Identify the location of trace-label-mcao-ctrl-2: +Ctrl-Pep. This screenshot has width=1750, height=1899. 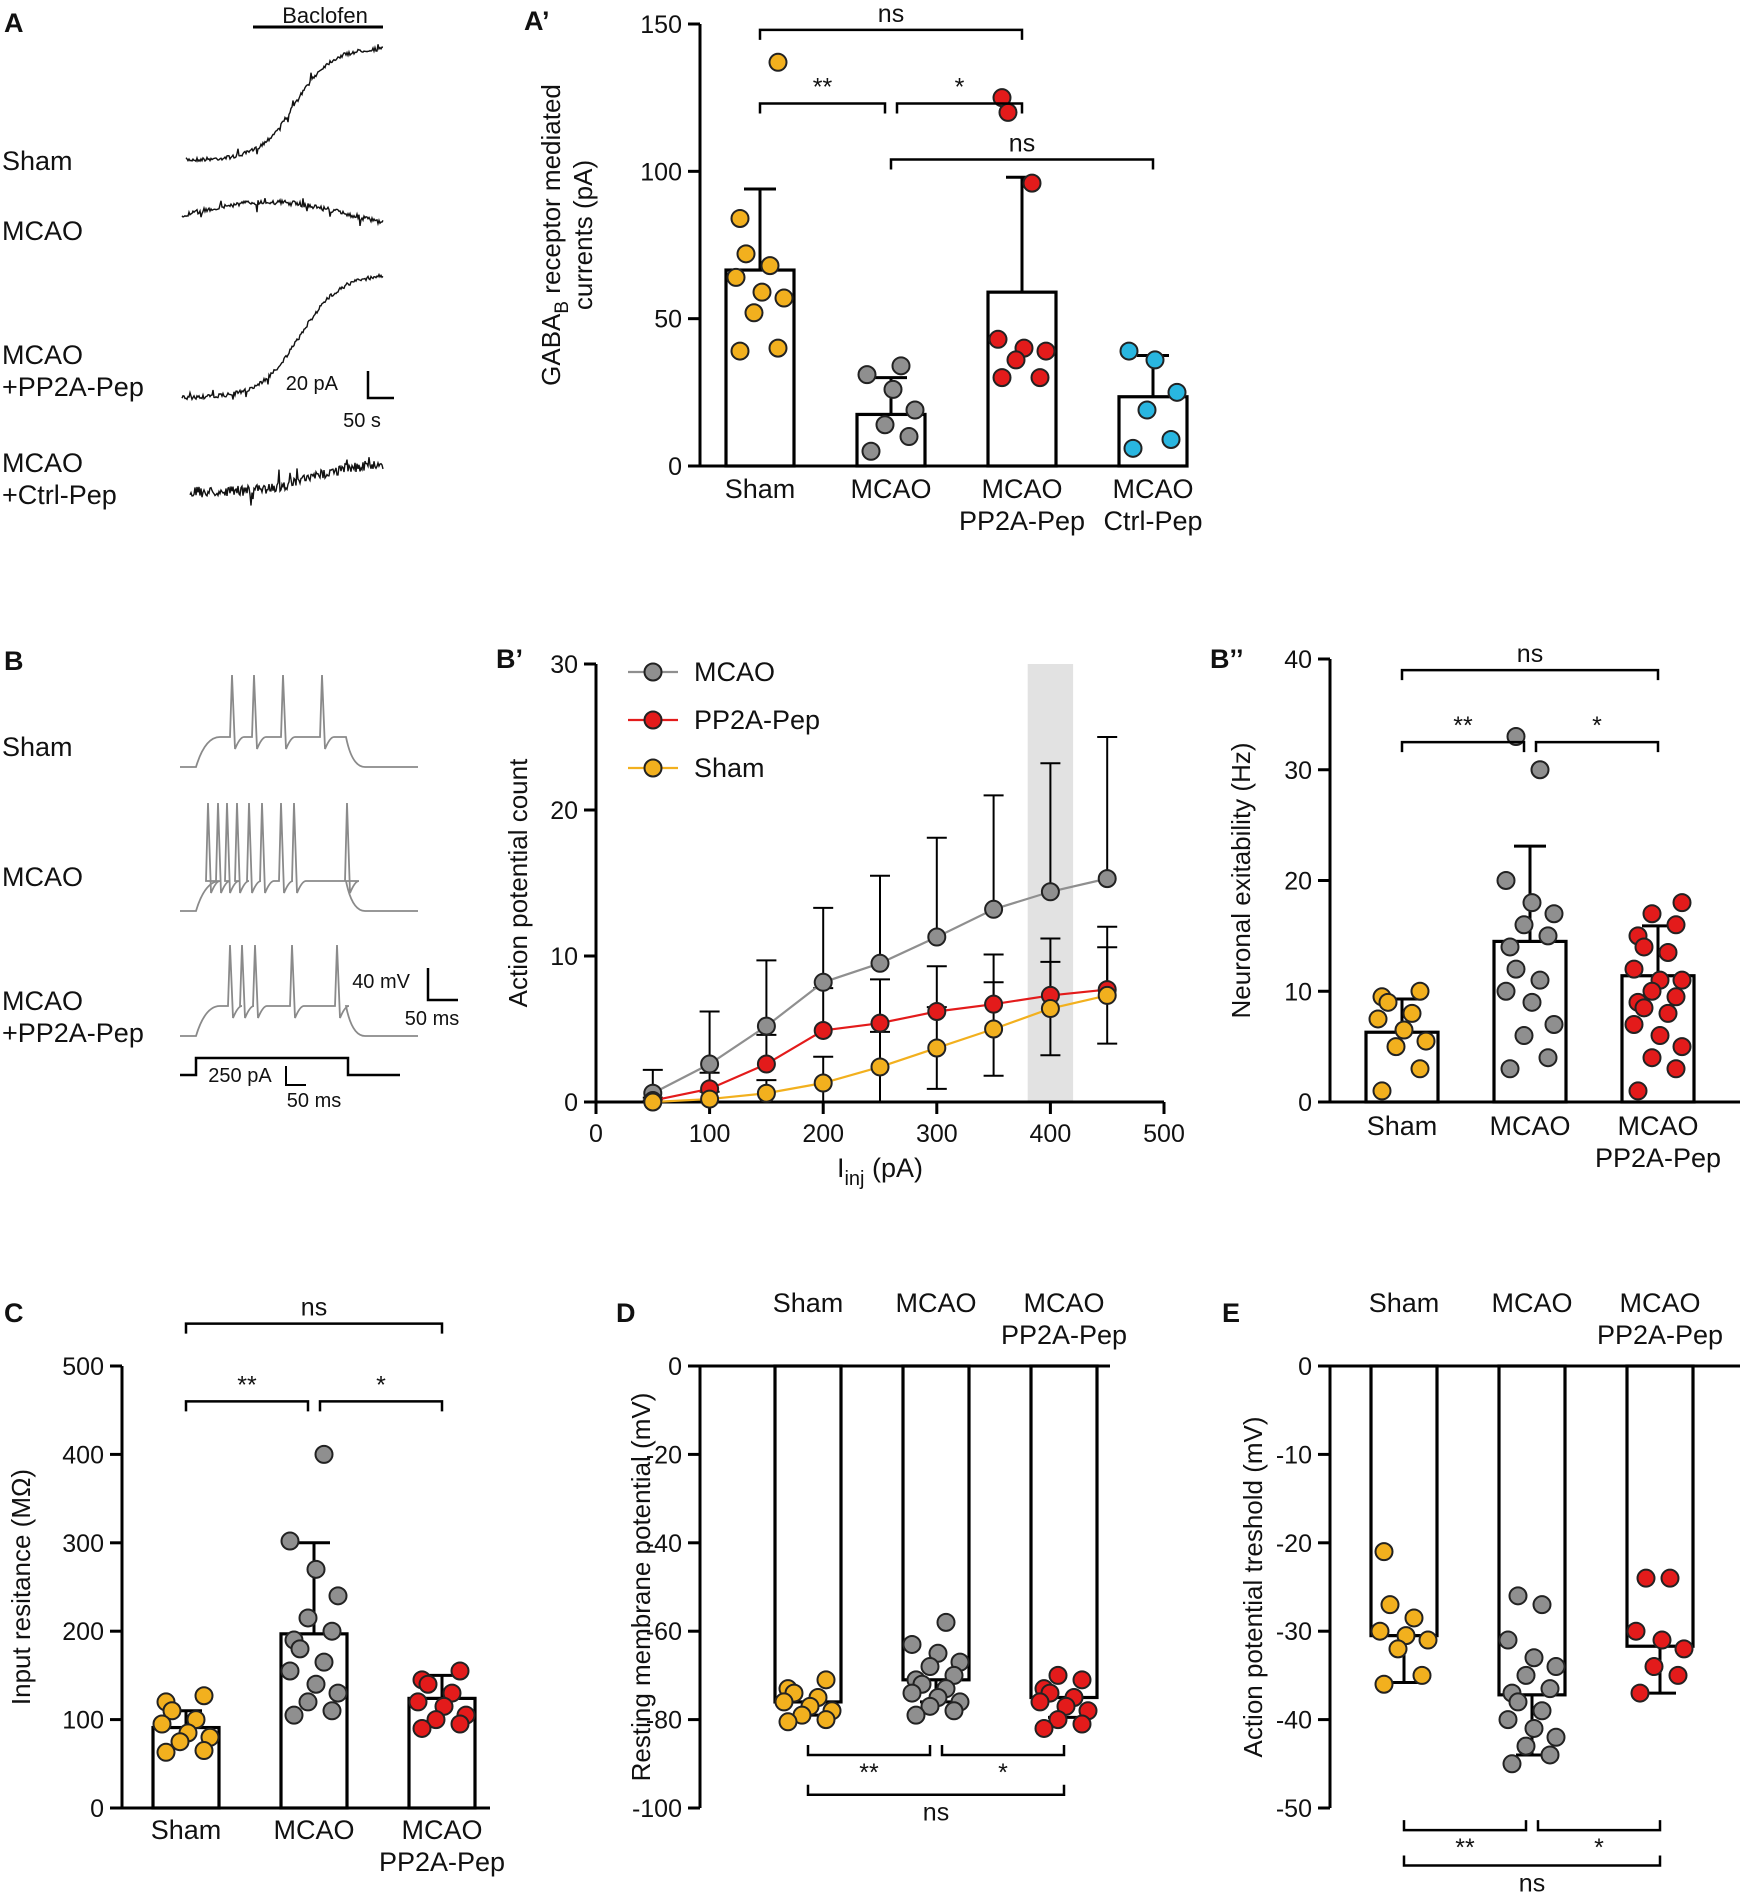
(59, 495).